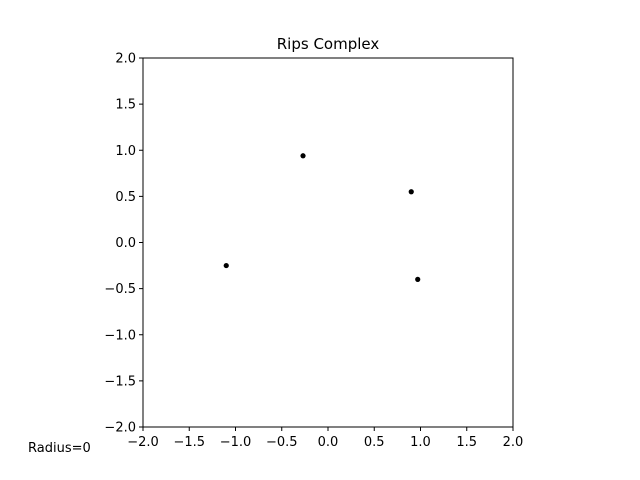 The height and width of the screenshot is (480, 640). Describe the element at coordinates (125, 59) in the screenshot. I see `y-tick-label: 2.0` at that location.